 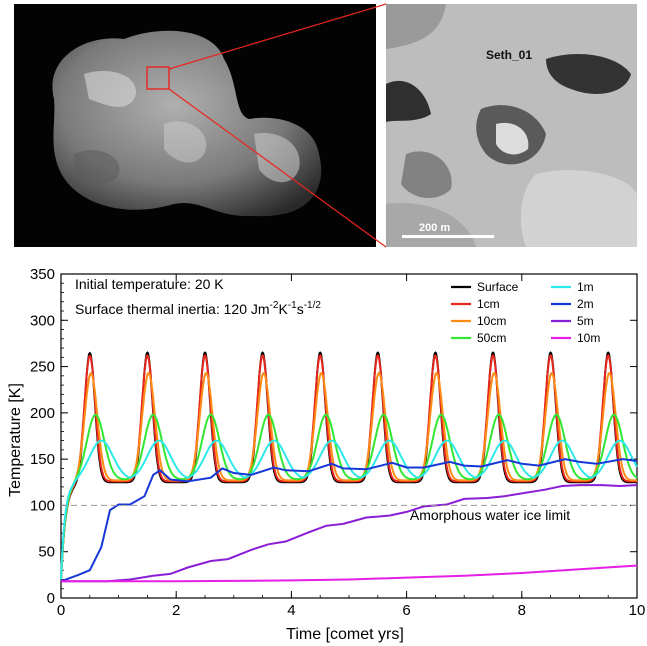 I want to click on chart-legend: Surface 1cm 10cm 50cm 1m 2m 5m 10m, so click(x=525, y=312).